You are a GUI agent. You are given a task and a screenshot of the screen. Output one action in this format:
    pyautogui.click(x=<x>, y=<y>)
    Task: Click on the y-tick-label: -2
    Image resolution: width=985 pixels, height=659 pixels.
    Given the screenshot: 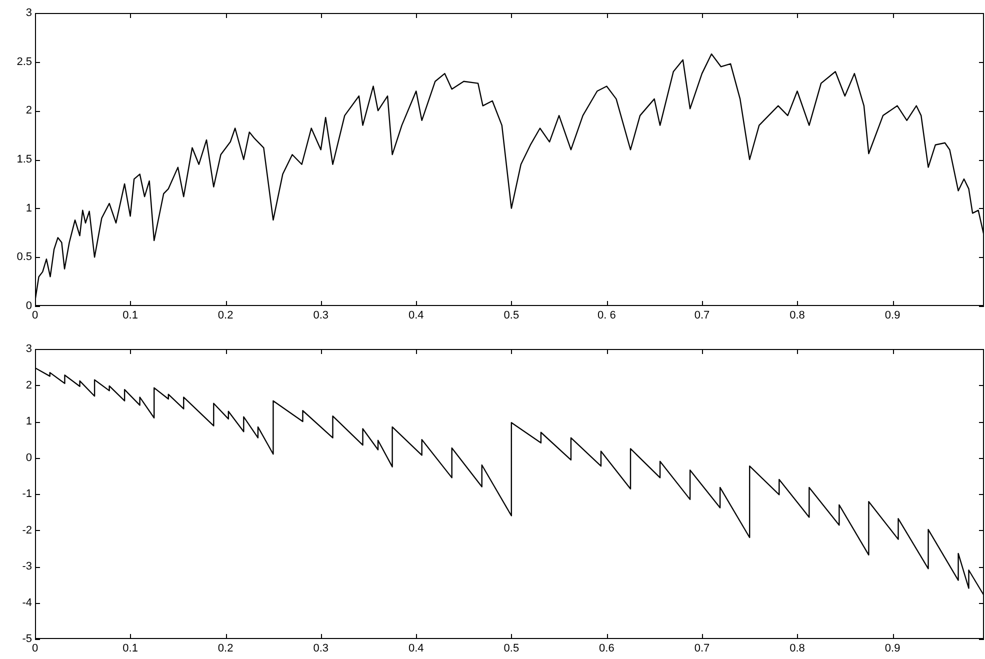 What is the action you would take?
    pyautogui.click(x=27, y=530)
    